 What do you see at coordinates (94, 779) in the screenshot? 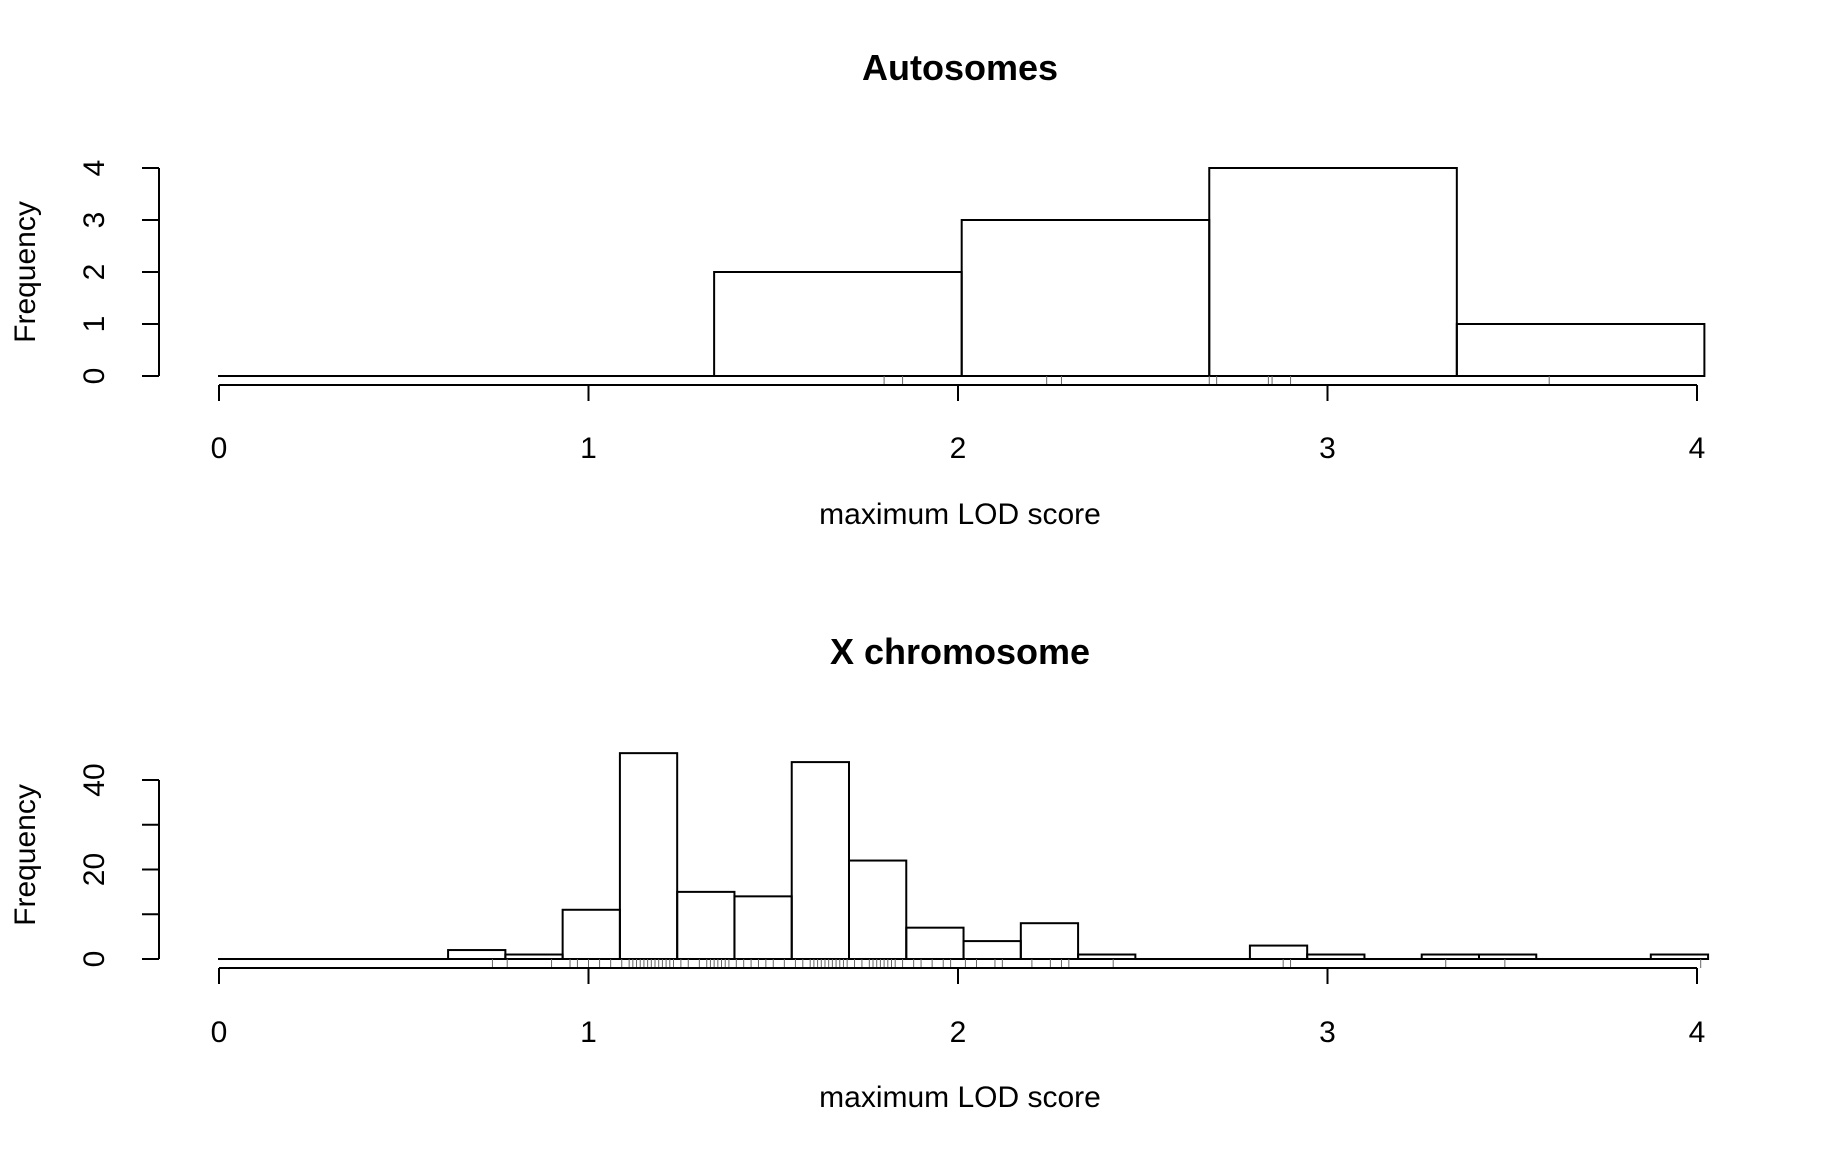
I see `y-tick-label: 40` at bounding box center [94, 779].